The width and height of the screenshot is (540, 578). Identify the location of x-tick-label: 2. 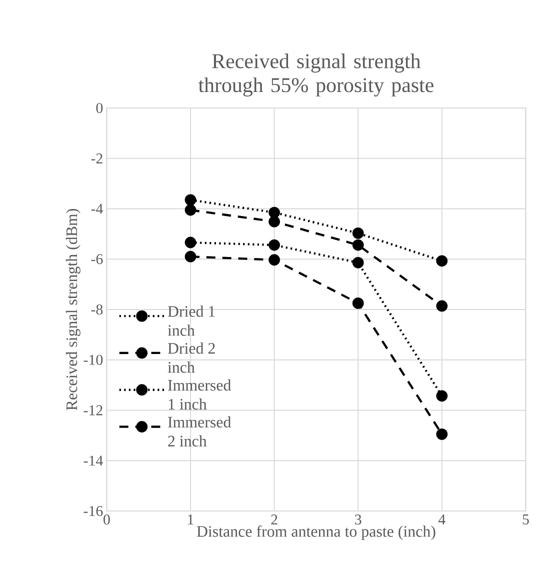
(274, 519).